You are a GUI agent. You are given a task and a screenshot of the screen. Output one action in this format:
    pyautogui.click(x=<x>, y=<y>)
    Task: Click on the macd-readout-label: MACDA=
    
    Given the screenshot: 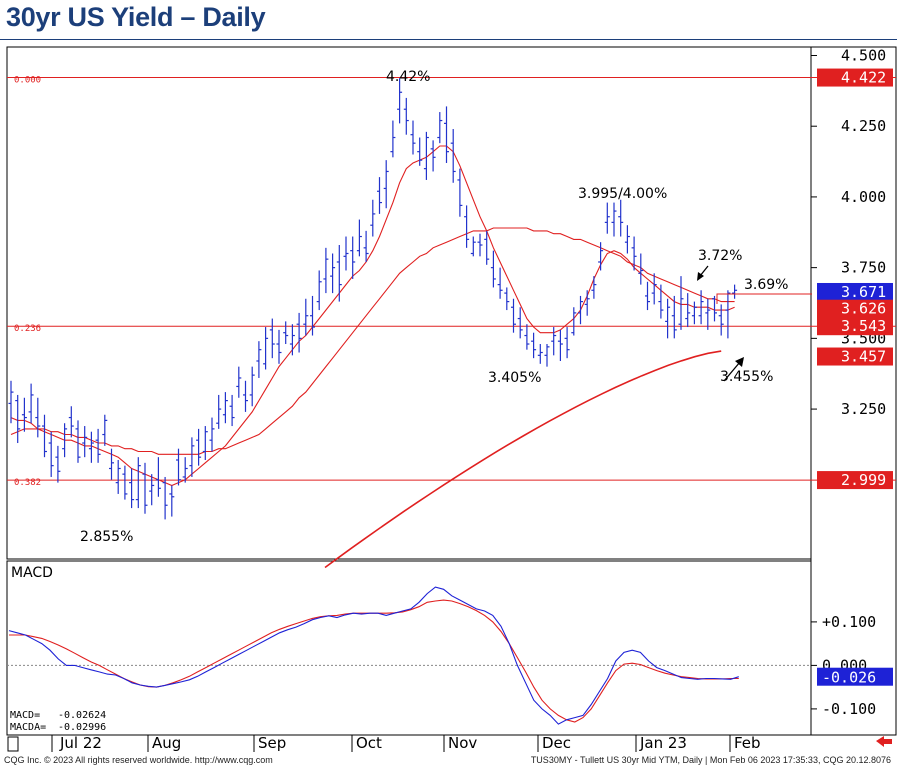 What is the action you would take?
    pyautogui.click(x=28, y=727)
    